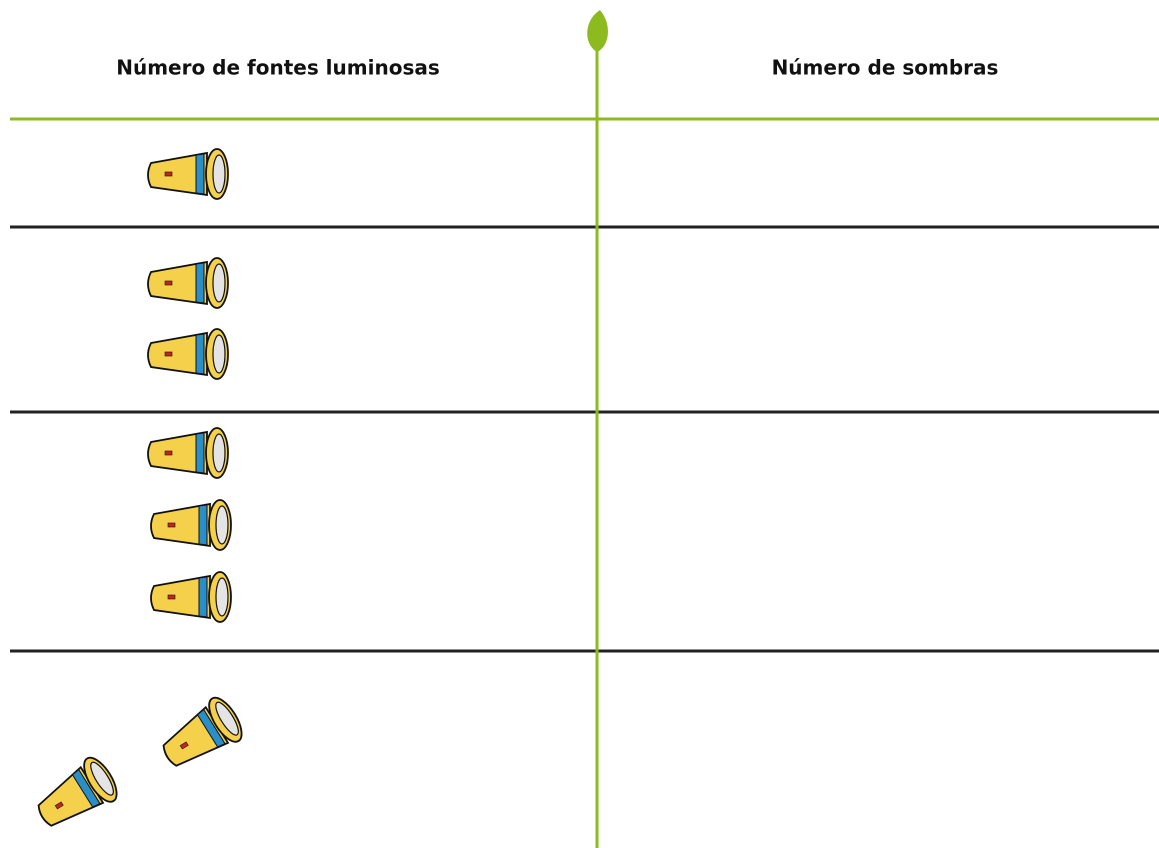  Describe the element at coordinates (597, 31) in the screenshot. I see `leaf-ornament` at that location.